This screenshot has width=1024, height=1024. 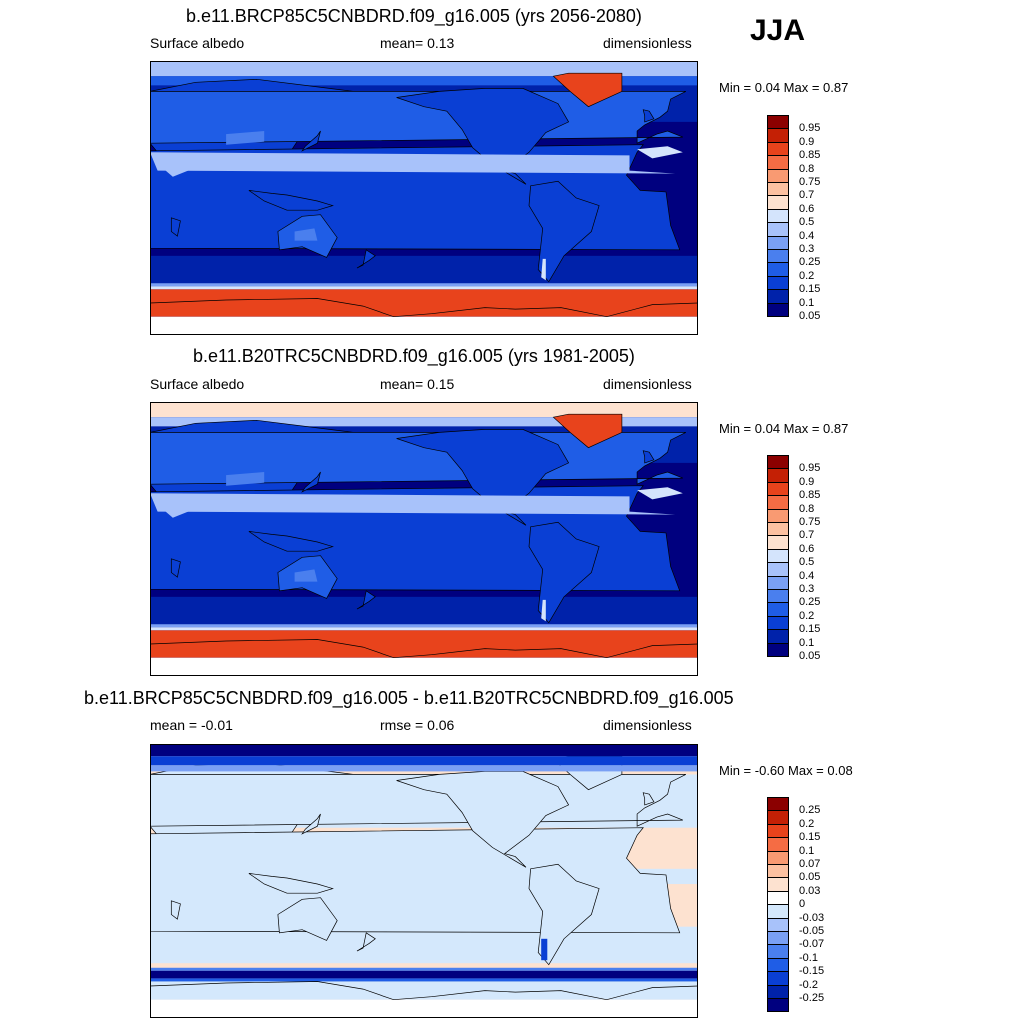 What do you see at coordinates (810, 877) in the screenshot?
I see `colorbar-tick-label: 0.05` at bounding box center [810, 877].